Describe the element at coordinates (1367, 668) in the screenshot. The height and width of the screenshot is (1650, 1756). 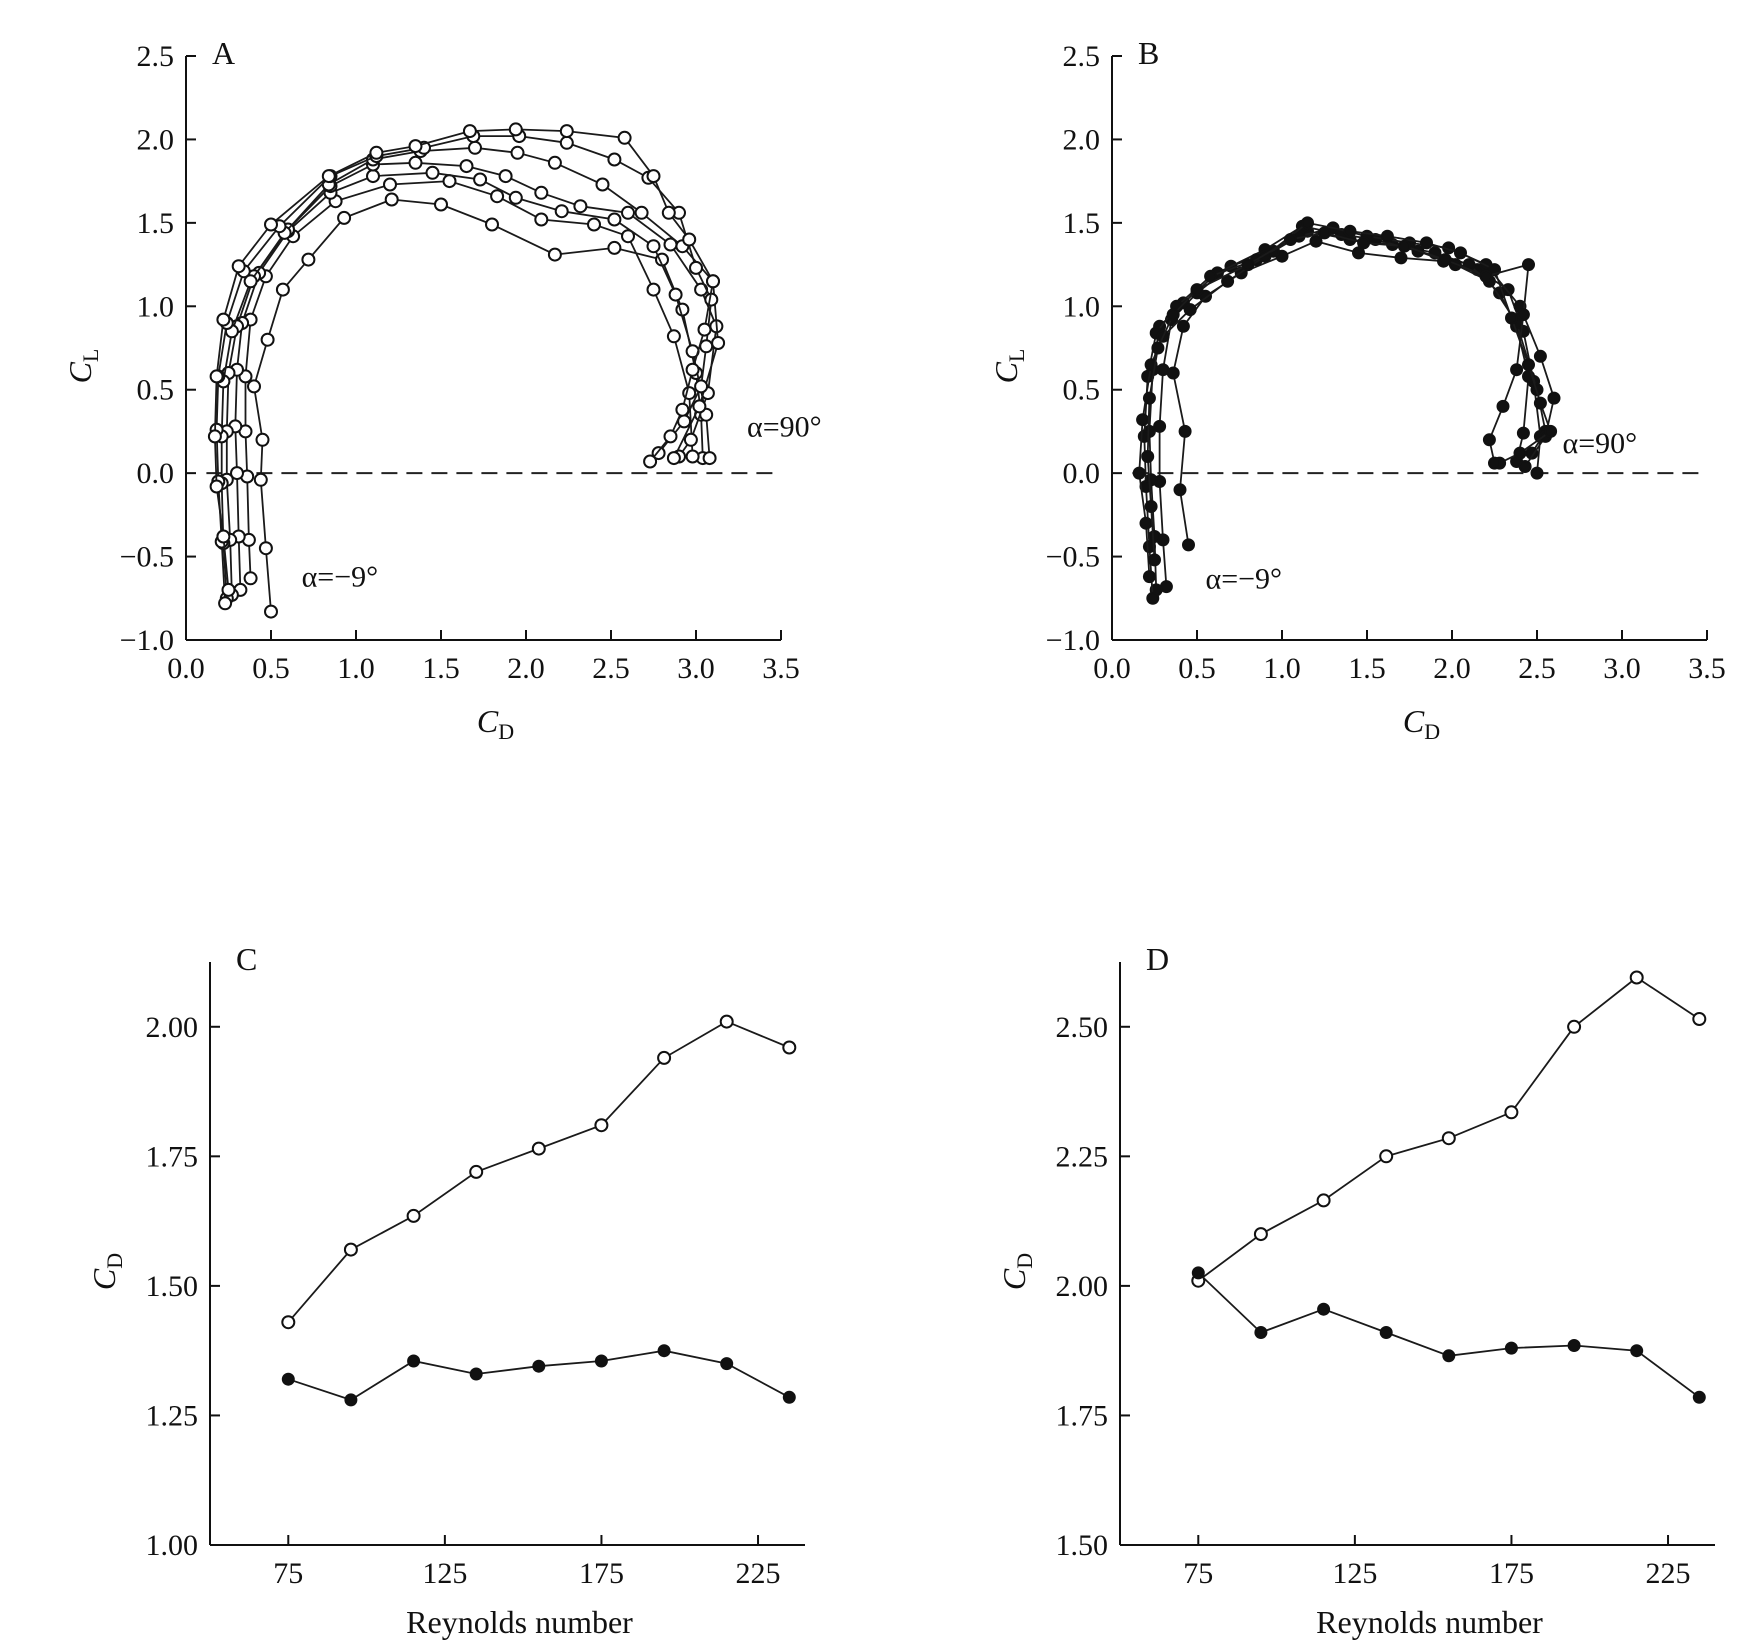
I see `x-tick-label: 1.5` at that location.